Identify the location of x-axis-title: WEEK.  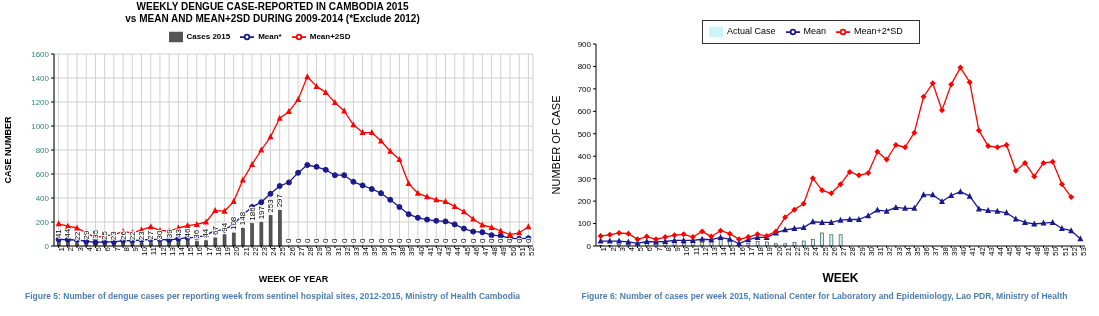
(840, 278).